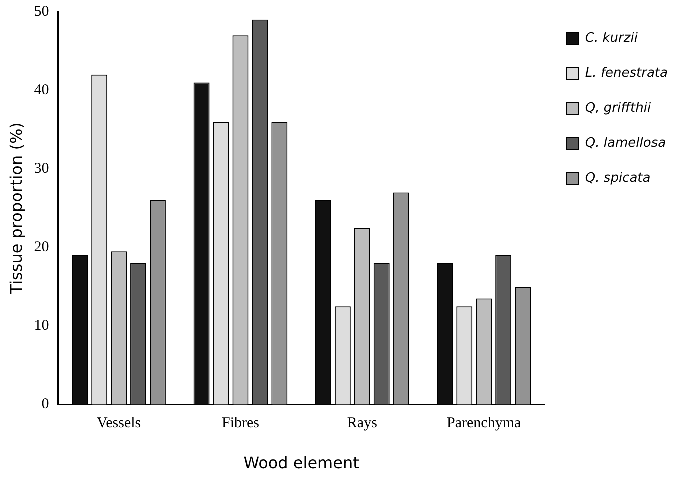 The height and width of the screenshot is (488, 688). What do you see at coordinates (16, 209) in the screenshot?
I see `y-axis-title: Tissue proportion (%)` at bounding box center [16, 209].